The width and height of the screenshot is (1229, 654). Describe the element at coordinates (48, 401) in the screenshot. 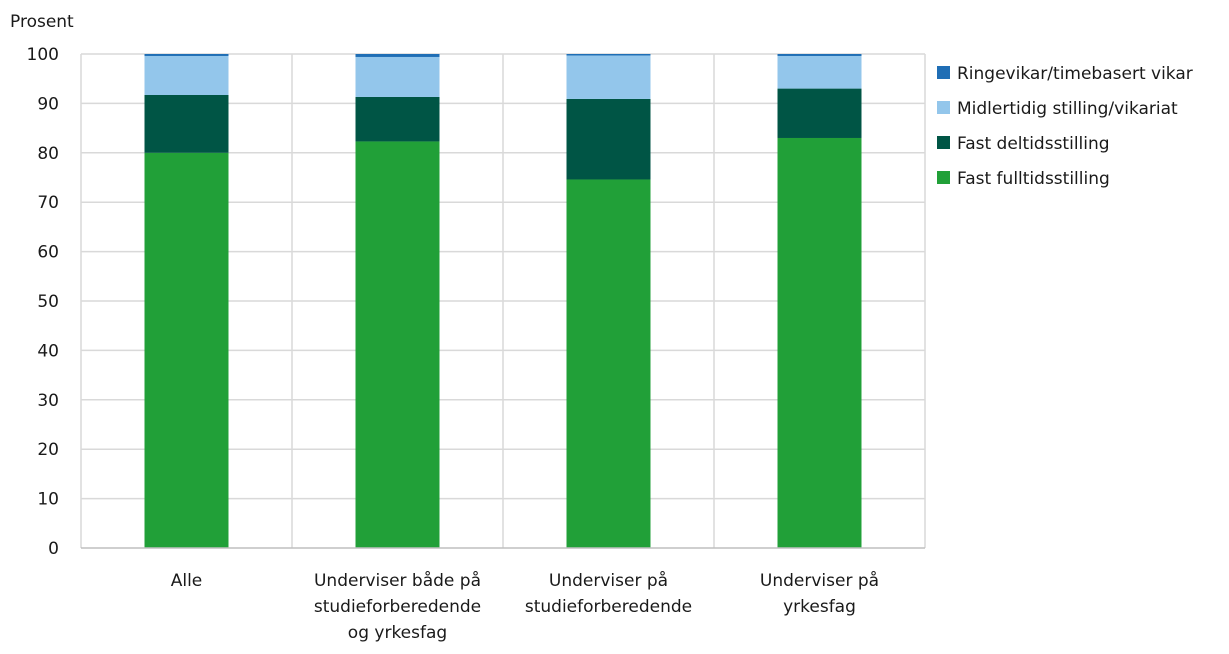

I see `y-tick-label: 30` at that location.